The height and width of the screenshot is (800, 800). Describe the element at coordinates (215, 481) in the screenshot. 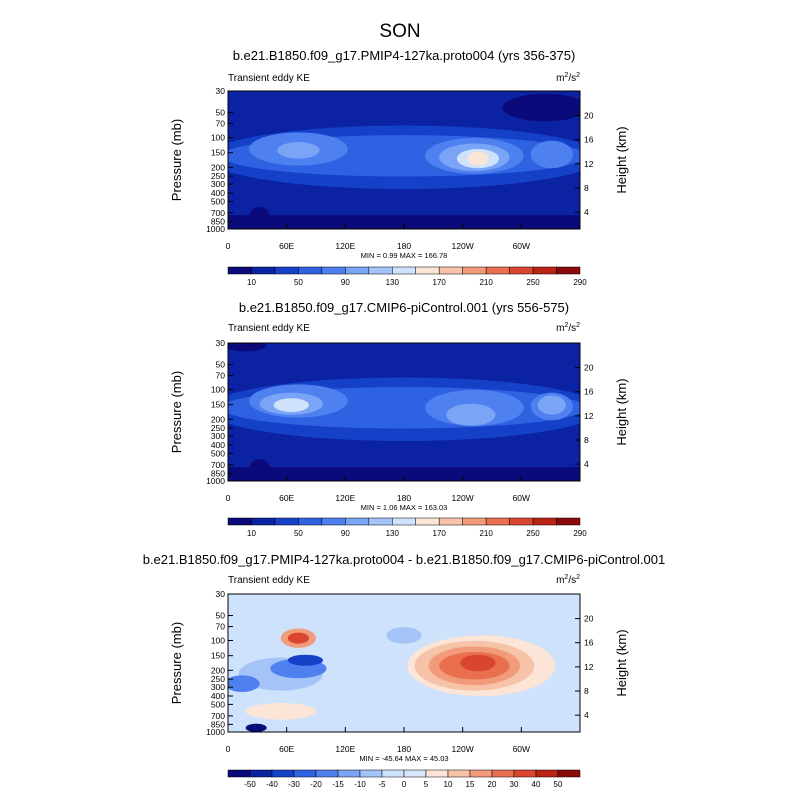

I see `y-tick-label: 1000` at that location.